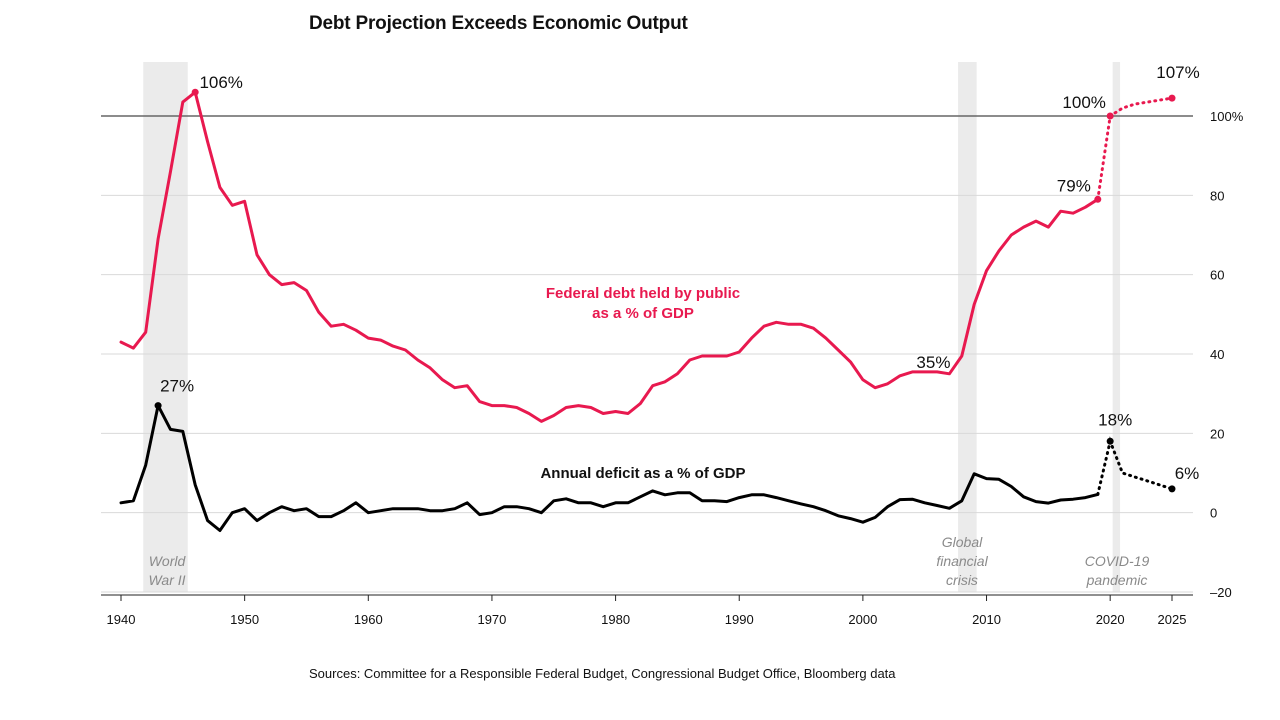 The height and width of the screenshot is (720, 1280). I want to click on period-label: Global, so click(962, 542).